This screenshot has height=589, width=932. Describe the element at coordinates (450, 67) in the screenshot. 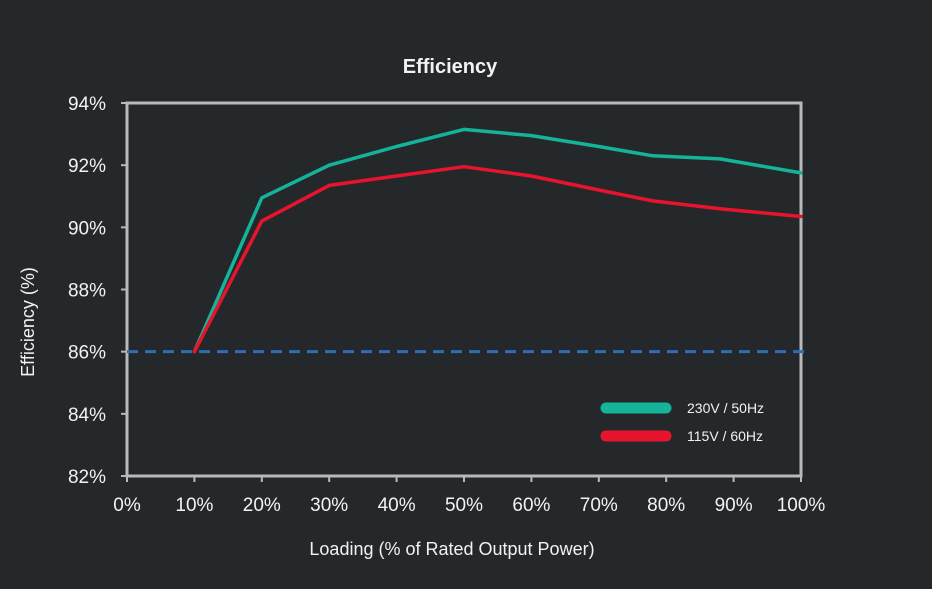

I see `chart-title: Efficiency` at that location.